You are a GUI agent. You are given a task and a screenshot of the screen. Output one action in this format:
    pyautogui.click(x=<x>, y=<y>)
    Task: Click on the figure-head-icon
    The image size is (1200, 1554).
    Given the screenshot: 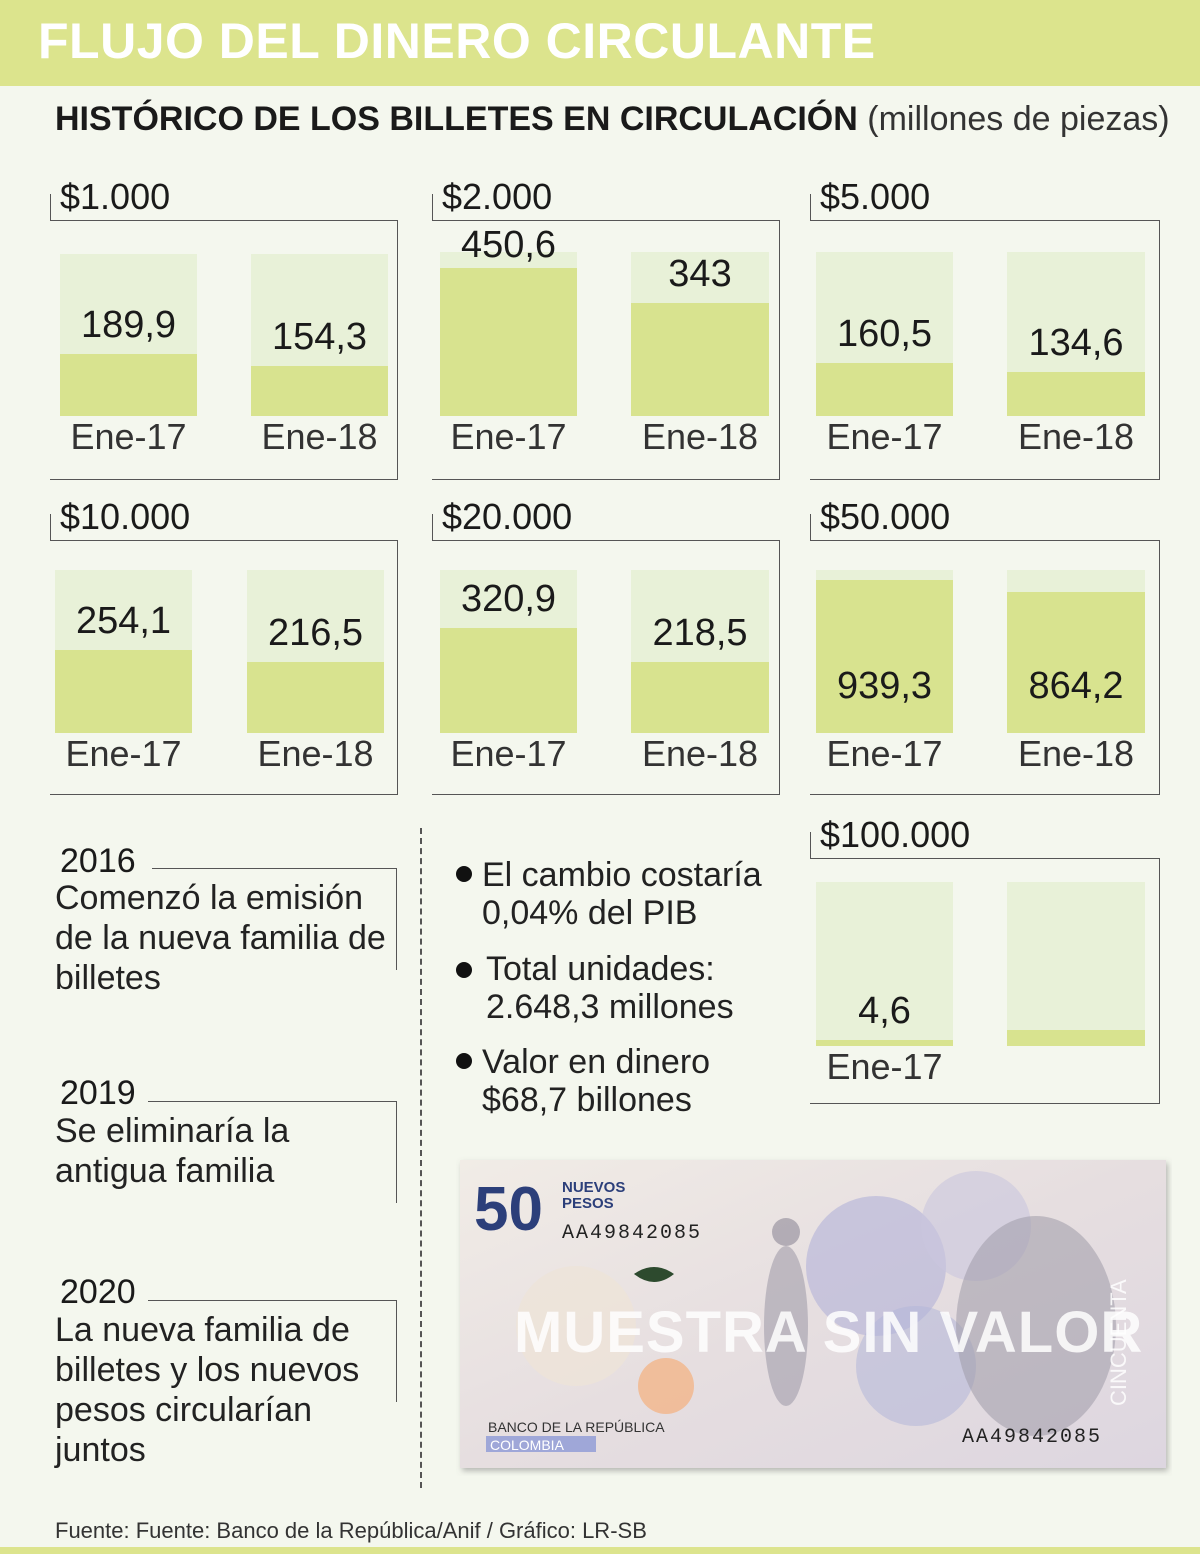 What is the action you would take?
    pyautogui.click(x=786, y=1232)
    